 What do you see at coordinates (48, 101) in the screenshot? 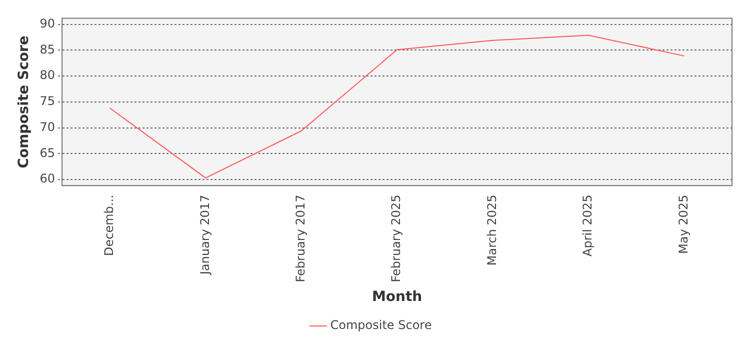
I see `y-tick-label: 75` at bounding box center [48, 101].